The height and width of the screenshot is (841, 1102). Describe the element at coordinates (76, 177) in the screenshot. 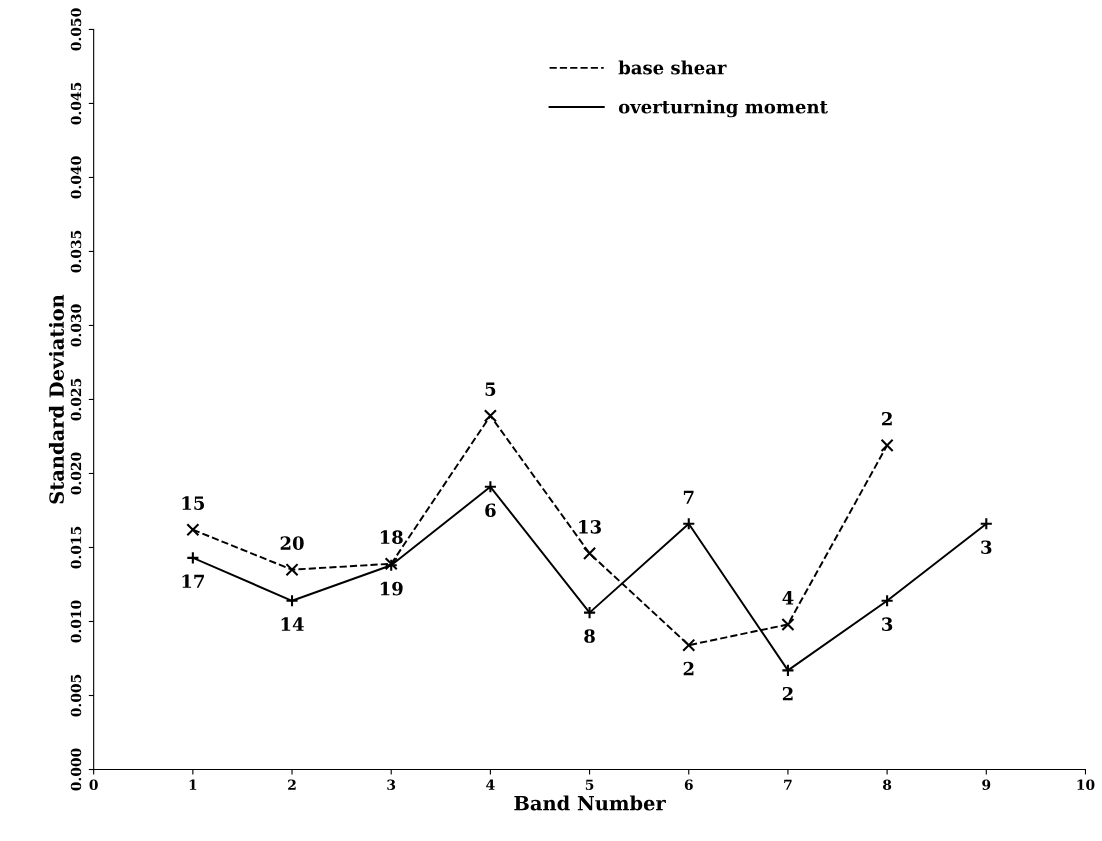

I see `y-tick-label: 0.040` at that location.